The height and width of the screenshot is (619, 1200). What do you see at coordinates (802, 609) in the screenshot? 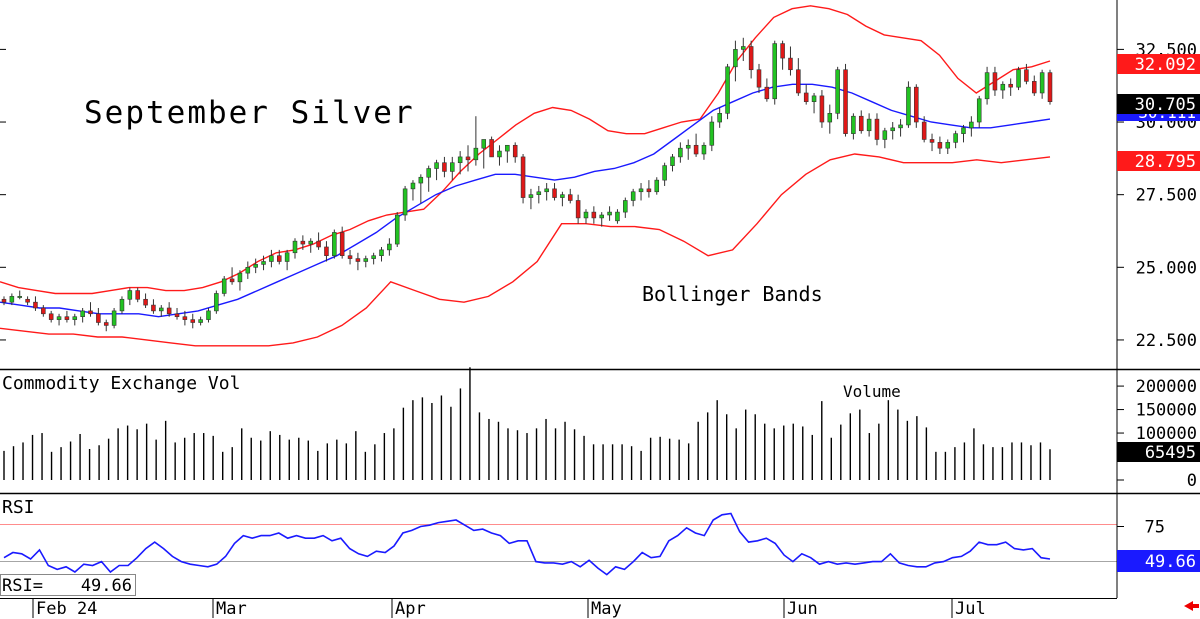
I see `x-tick-label: Jun` at bounding box center [802, 609].